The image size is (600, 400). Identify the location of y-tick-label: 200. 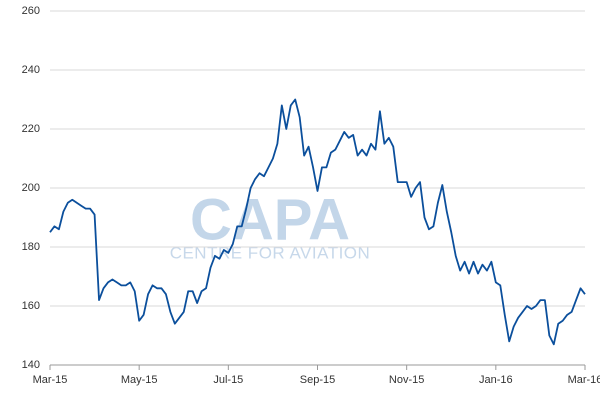
(31, 188).